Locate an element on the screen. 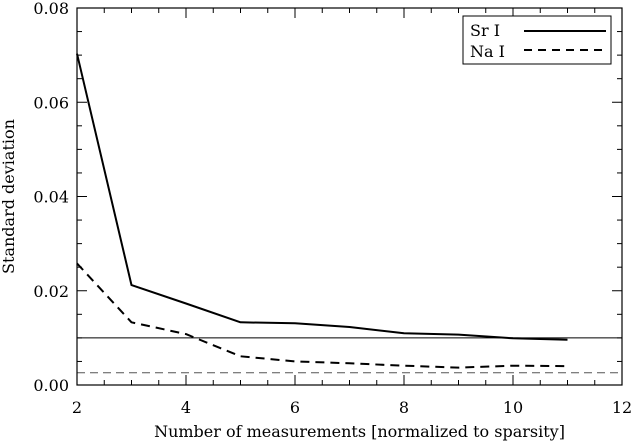 Image resolution: width=632 pixels, height=443 pixels. legend: Sr I Na I is located at coordinates (537, 40).